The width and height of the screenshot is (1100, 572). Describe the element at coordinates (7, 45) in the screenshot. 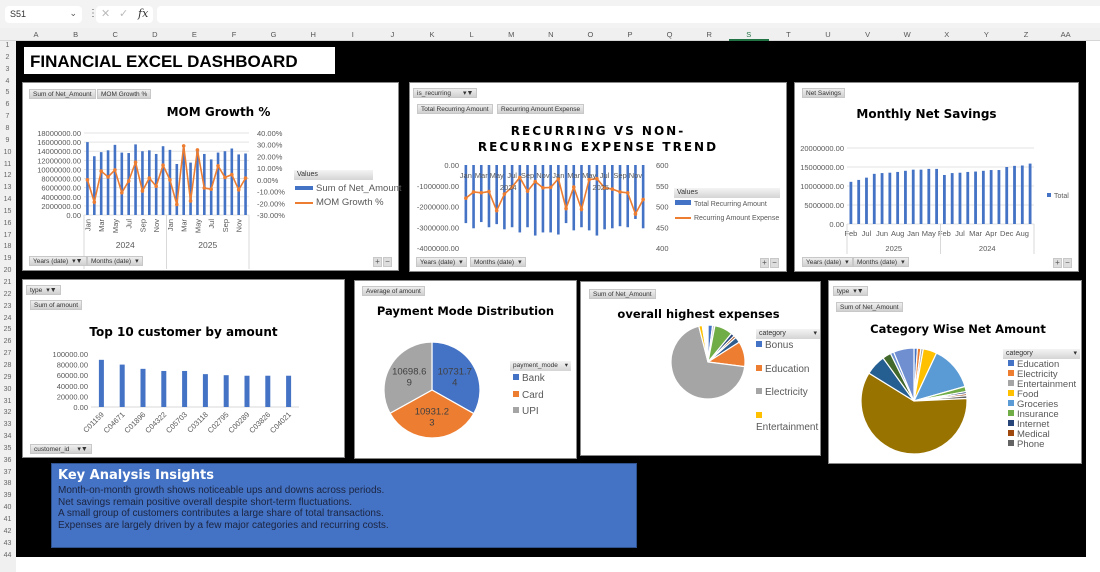

I see `row-header-1: 1` at that location.